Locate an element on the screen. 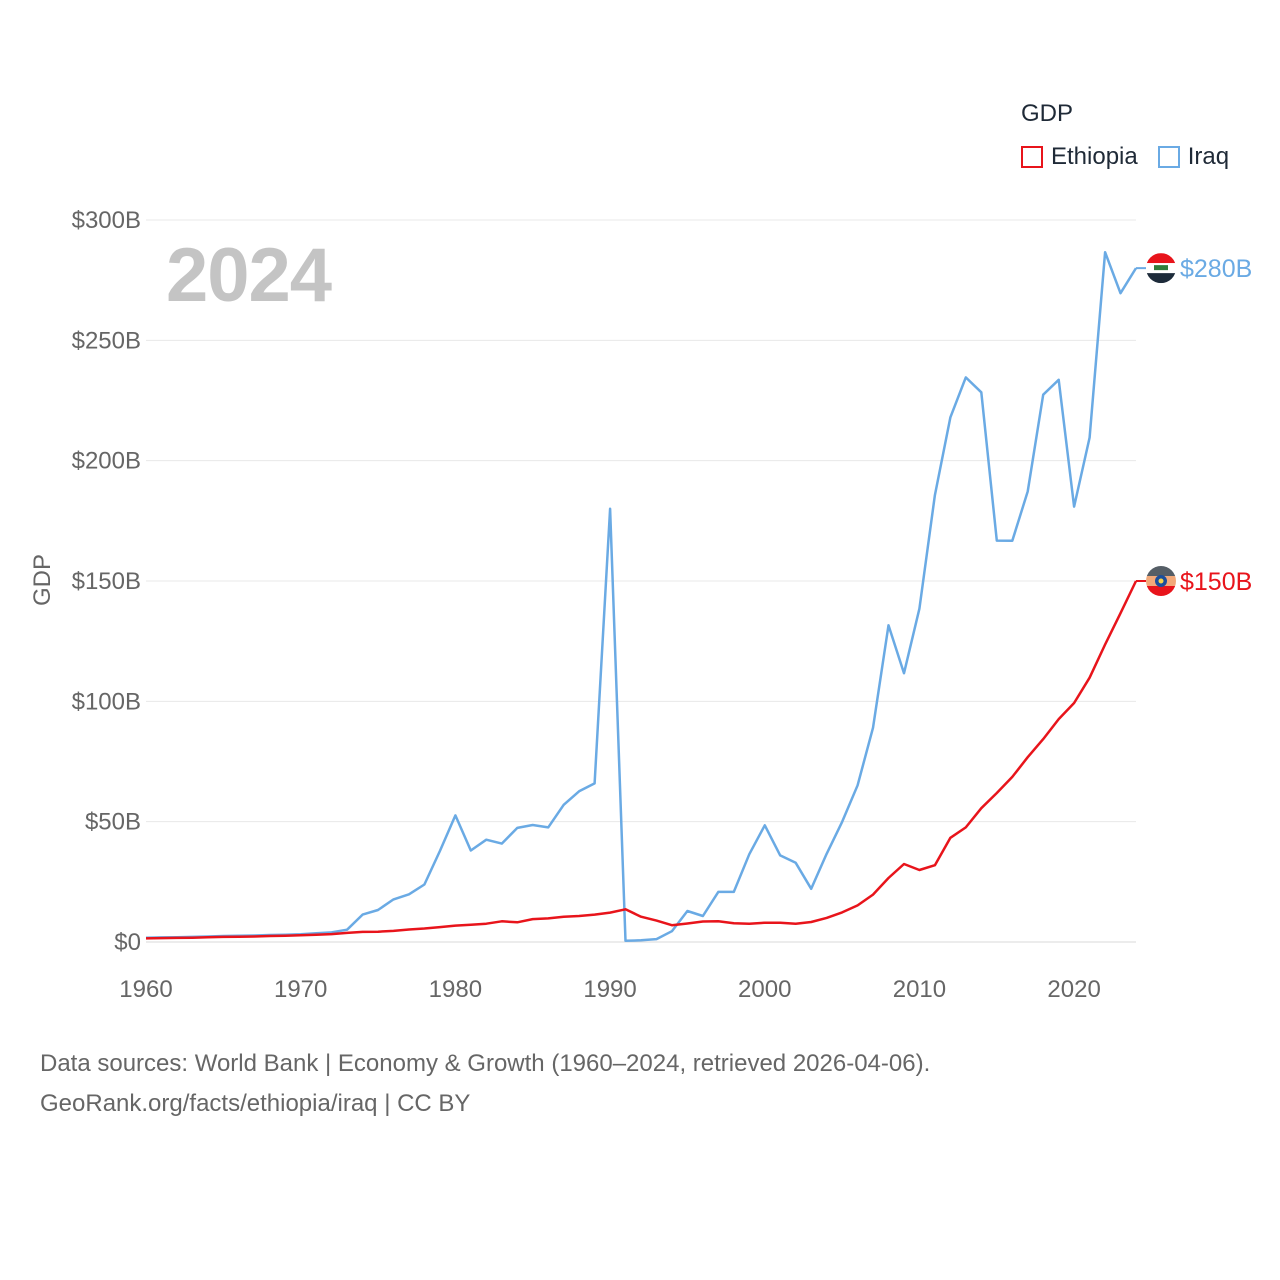 This screenshot has width=1280, height=1280. y-tick-label: $100B is located at coordinates (106, 701).